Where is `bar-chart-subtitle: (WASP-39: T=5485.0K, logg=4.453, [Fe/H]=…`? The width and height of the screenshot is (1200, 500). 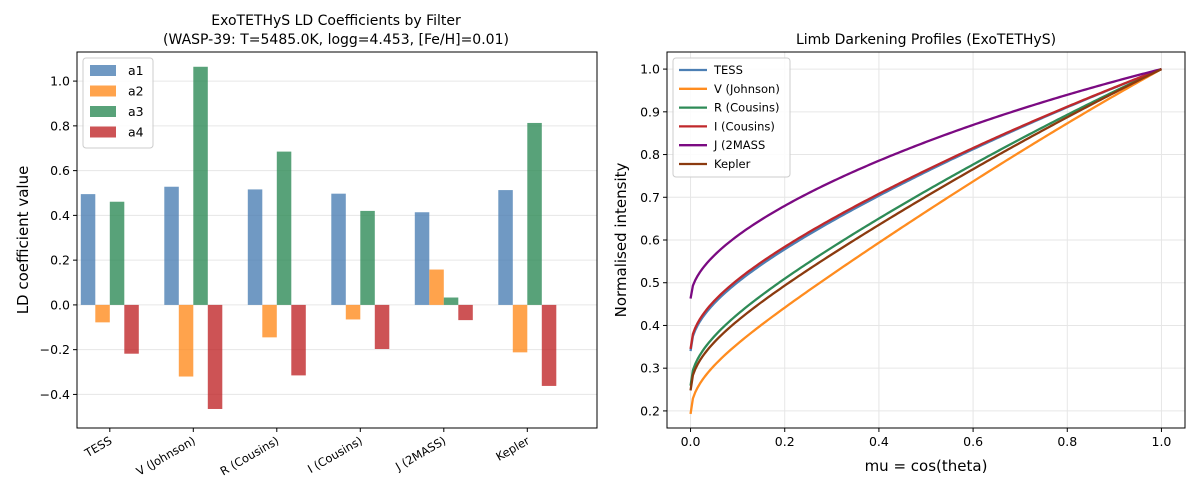
bar-chart-subtitle: (WASP-39: T=5485.0K, logg=4.453, [Fe/H]=… is located at coordinates (336, 40).